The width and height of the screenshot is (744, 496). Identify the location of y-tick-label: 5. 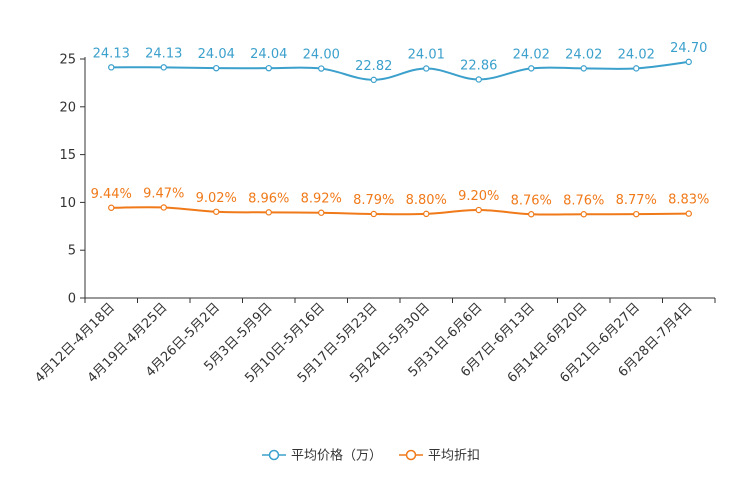
(72, 251).